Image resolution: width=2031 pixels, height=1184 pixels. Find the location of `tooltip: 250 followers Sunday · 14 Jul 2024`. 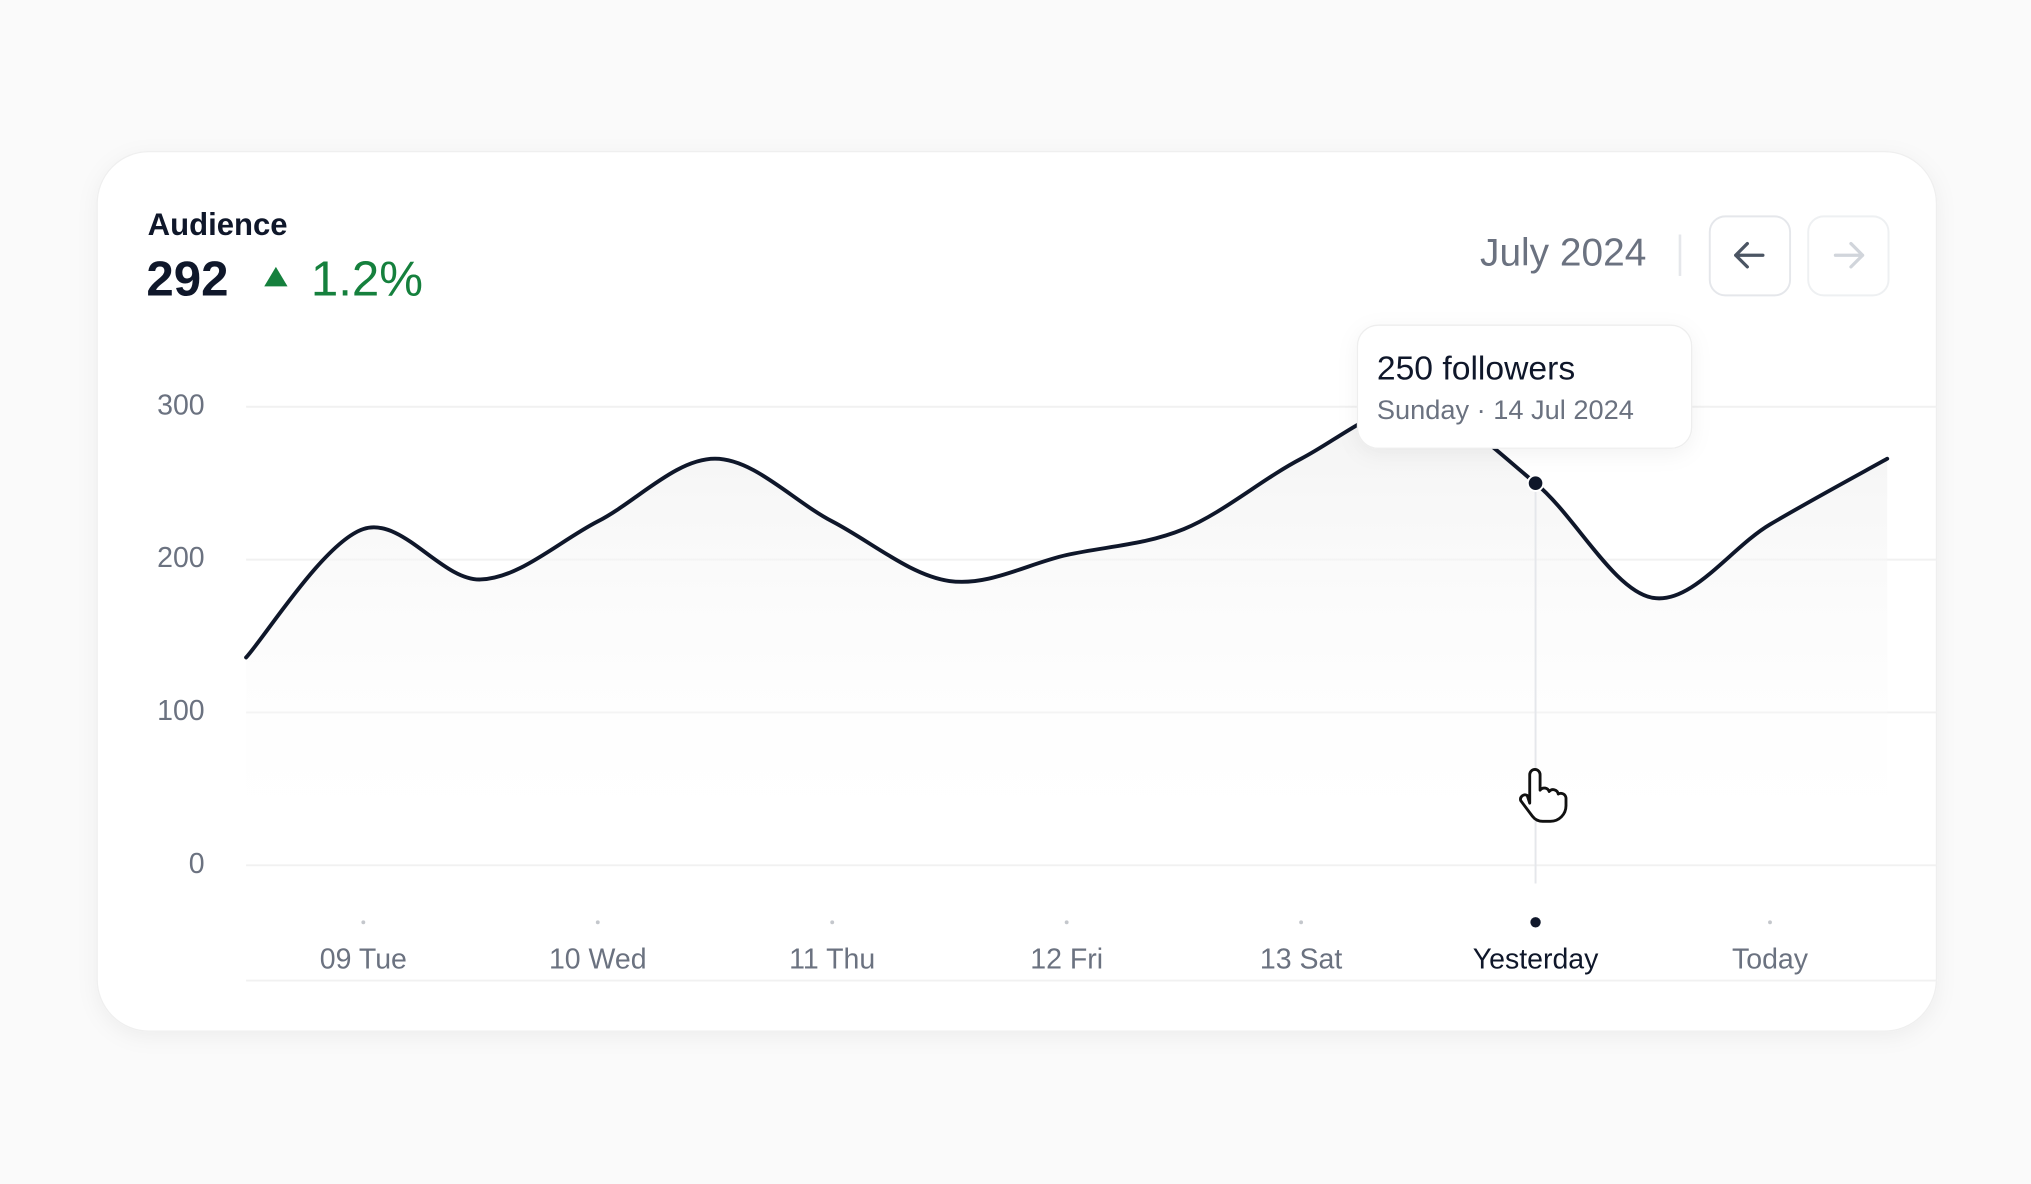

tooltip: 250 followers Sunday · 14 Jul 2024 is located at coordinates (1524, 386).